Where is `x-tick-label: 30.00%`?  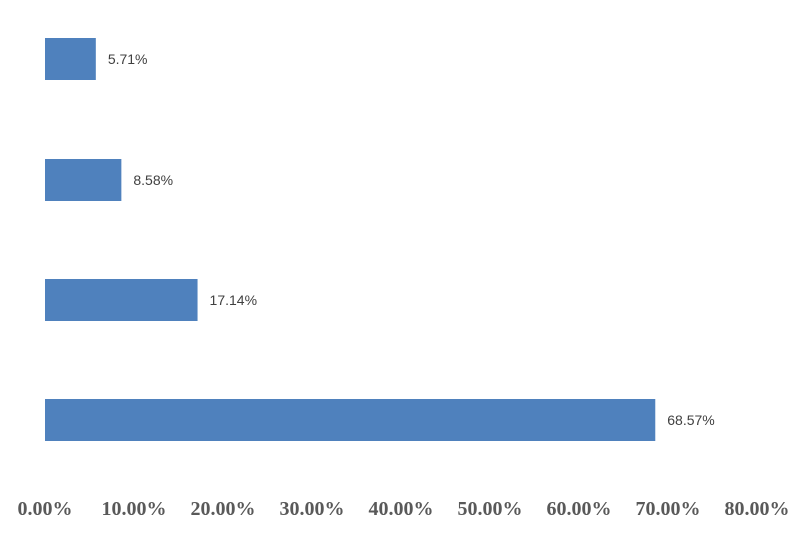 x-tick-label: 30.00% is located at coordinates (312, 509).